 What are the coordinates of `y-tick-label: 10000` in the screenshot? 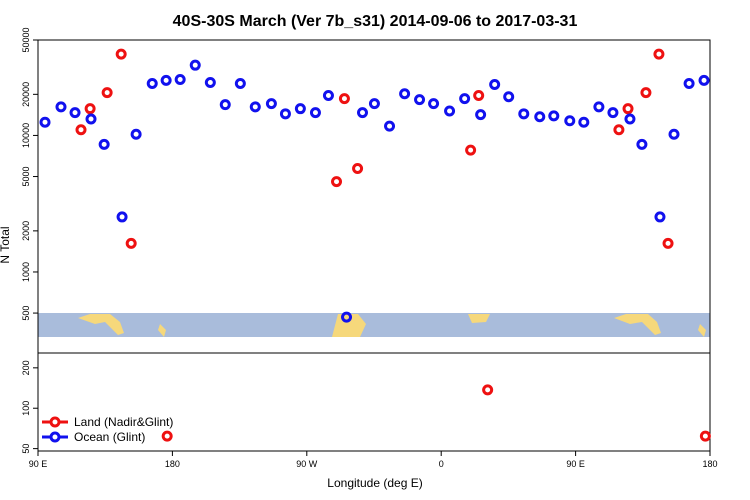 It's located at (26, 135).